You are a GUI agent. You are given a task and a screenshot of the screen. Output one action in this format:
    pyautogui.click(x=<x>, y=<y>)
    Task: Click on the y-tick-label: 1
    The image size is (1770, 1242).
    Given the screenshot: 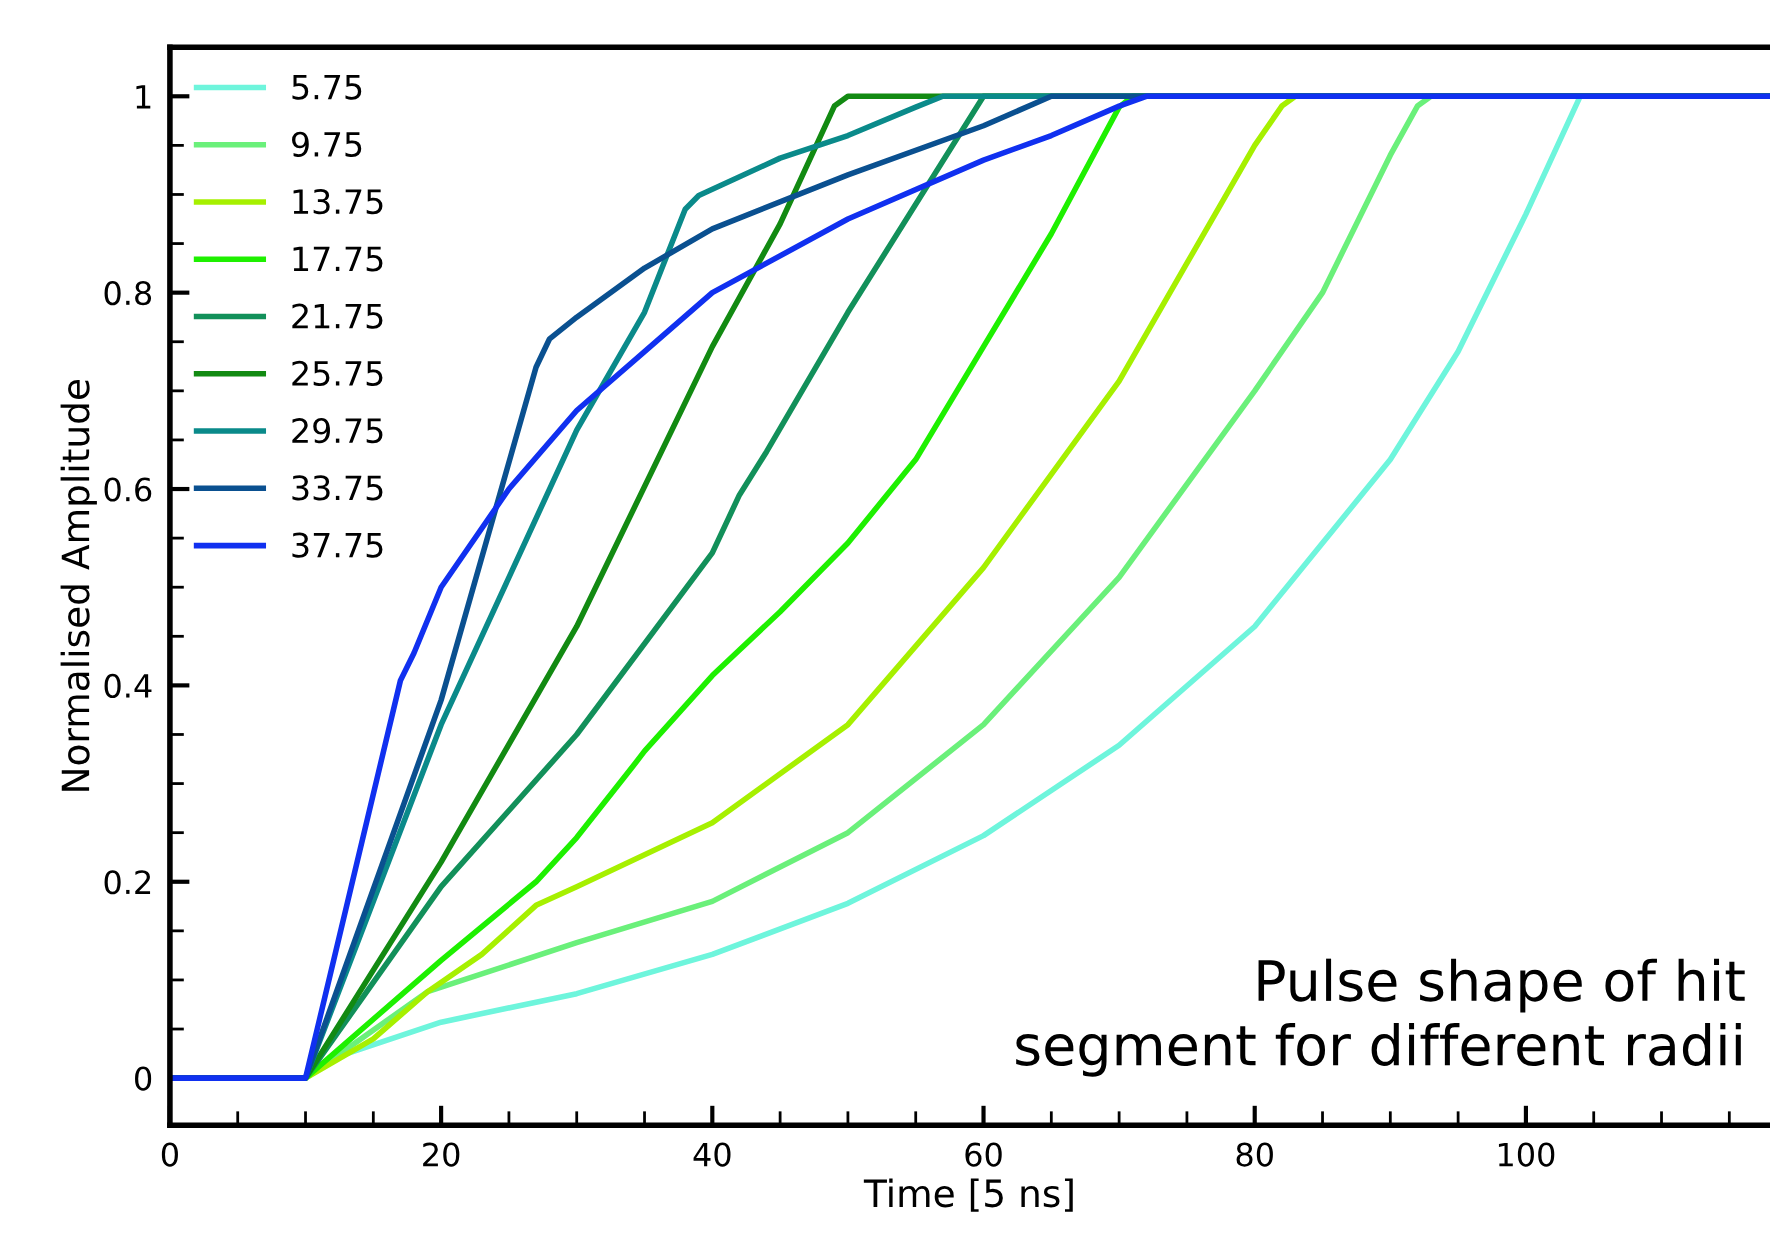 What is the action you would take?
    pyautogui.click(x=143, y=97)
    